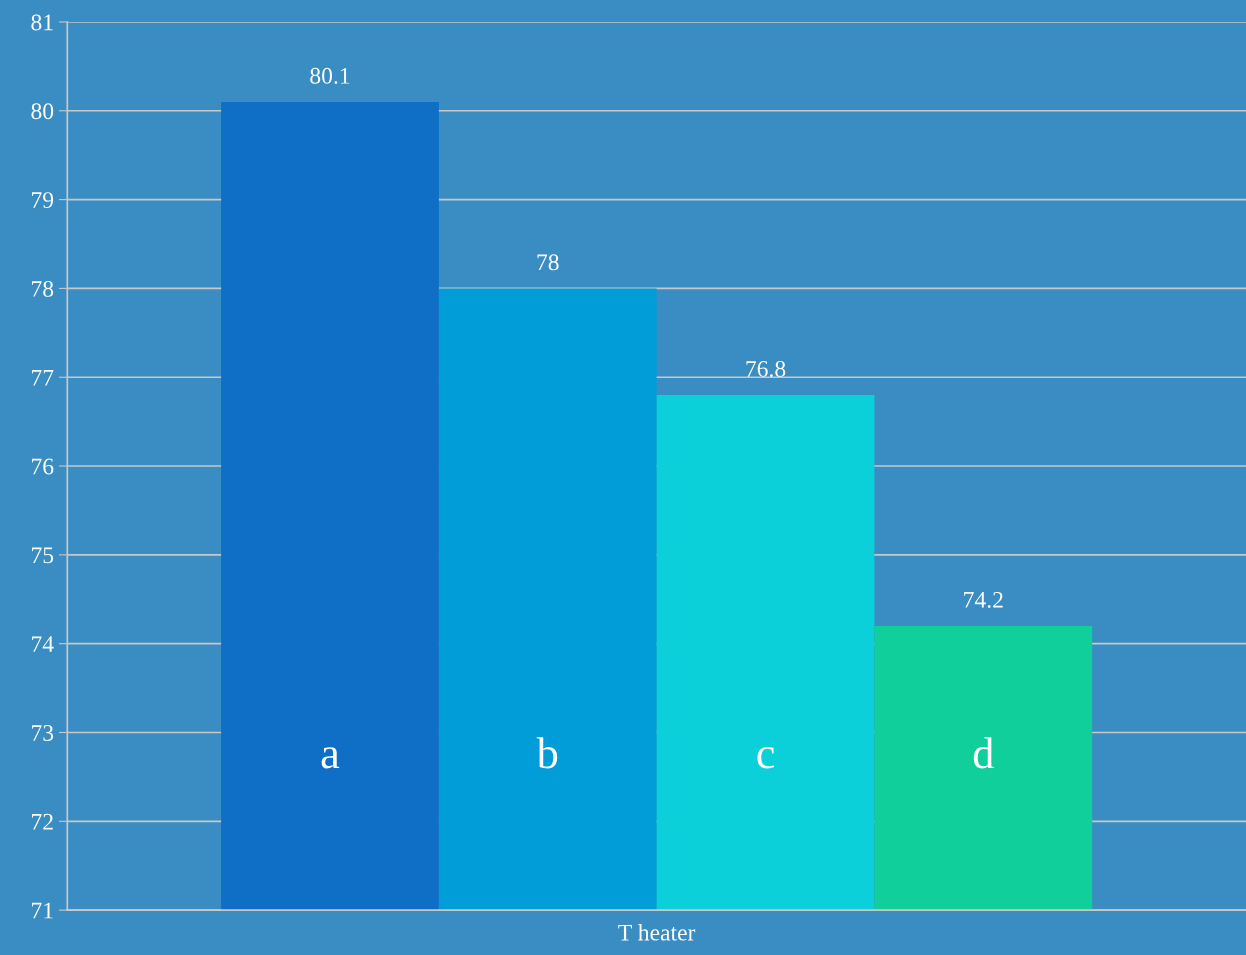  What do you see at coordinates (547, 753) in the screenshot?
I see `series-label: b` at bounding box center [547, 753].